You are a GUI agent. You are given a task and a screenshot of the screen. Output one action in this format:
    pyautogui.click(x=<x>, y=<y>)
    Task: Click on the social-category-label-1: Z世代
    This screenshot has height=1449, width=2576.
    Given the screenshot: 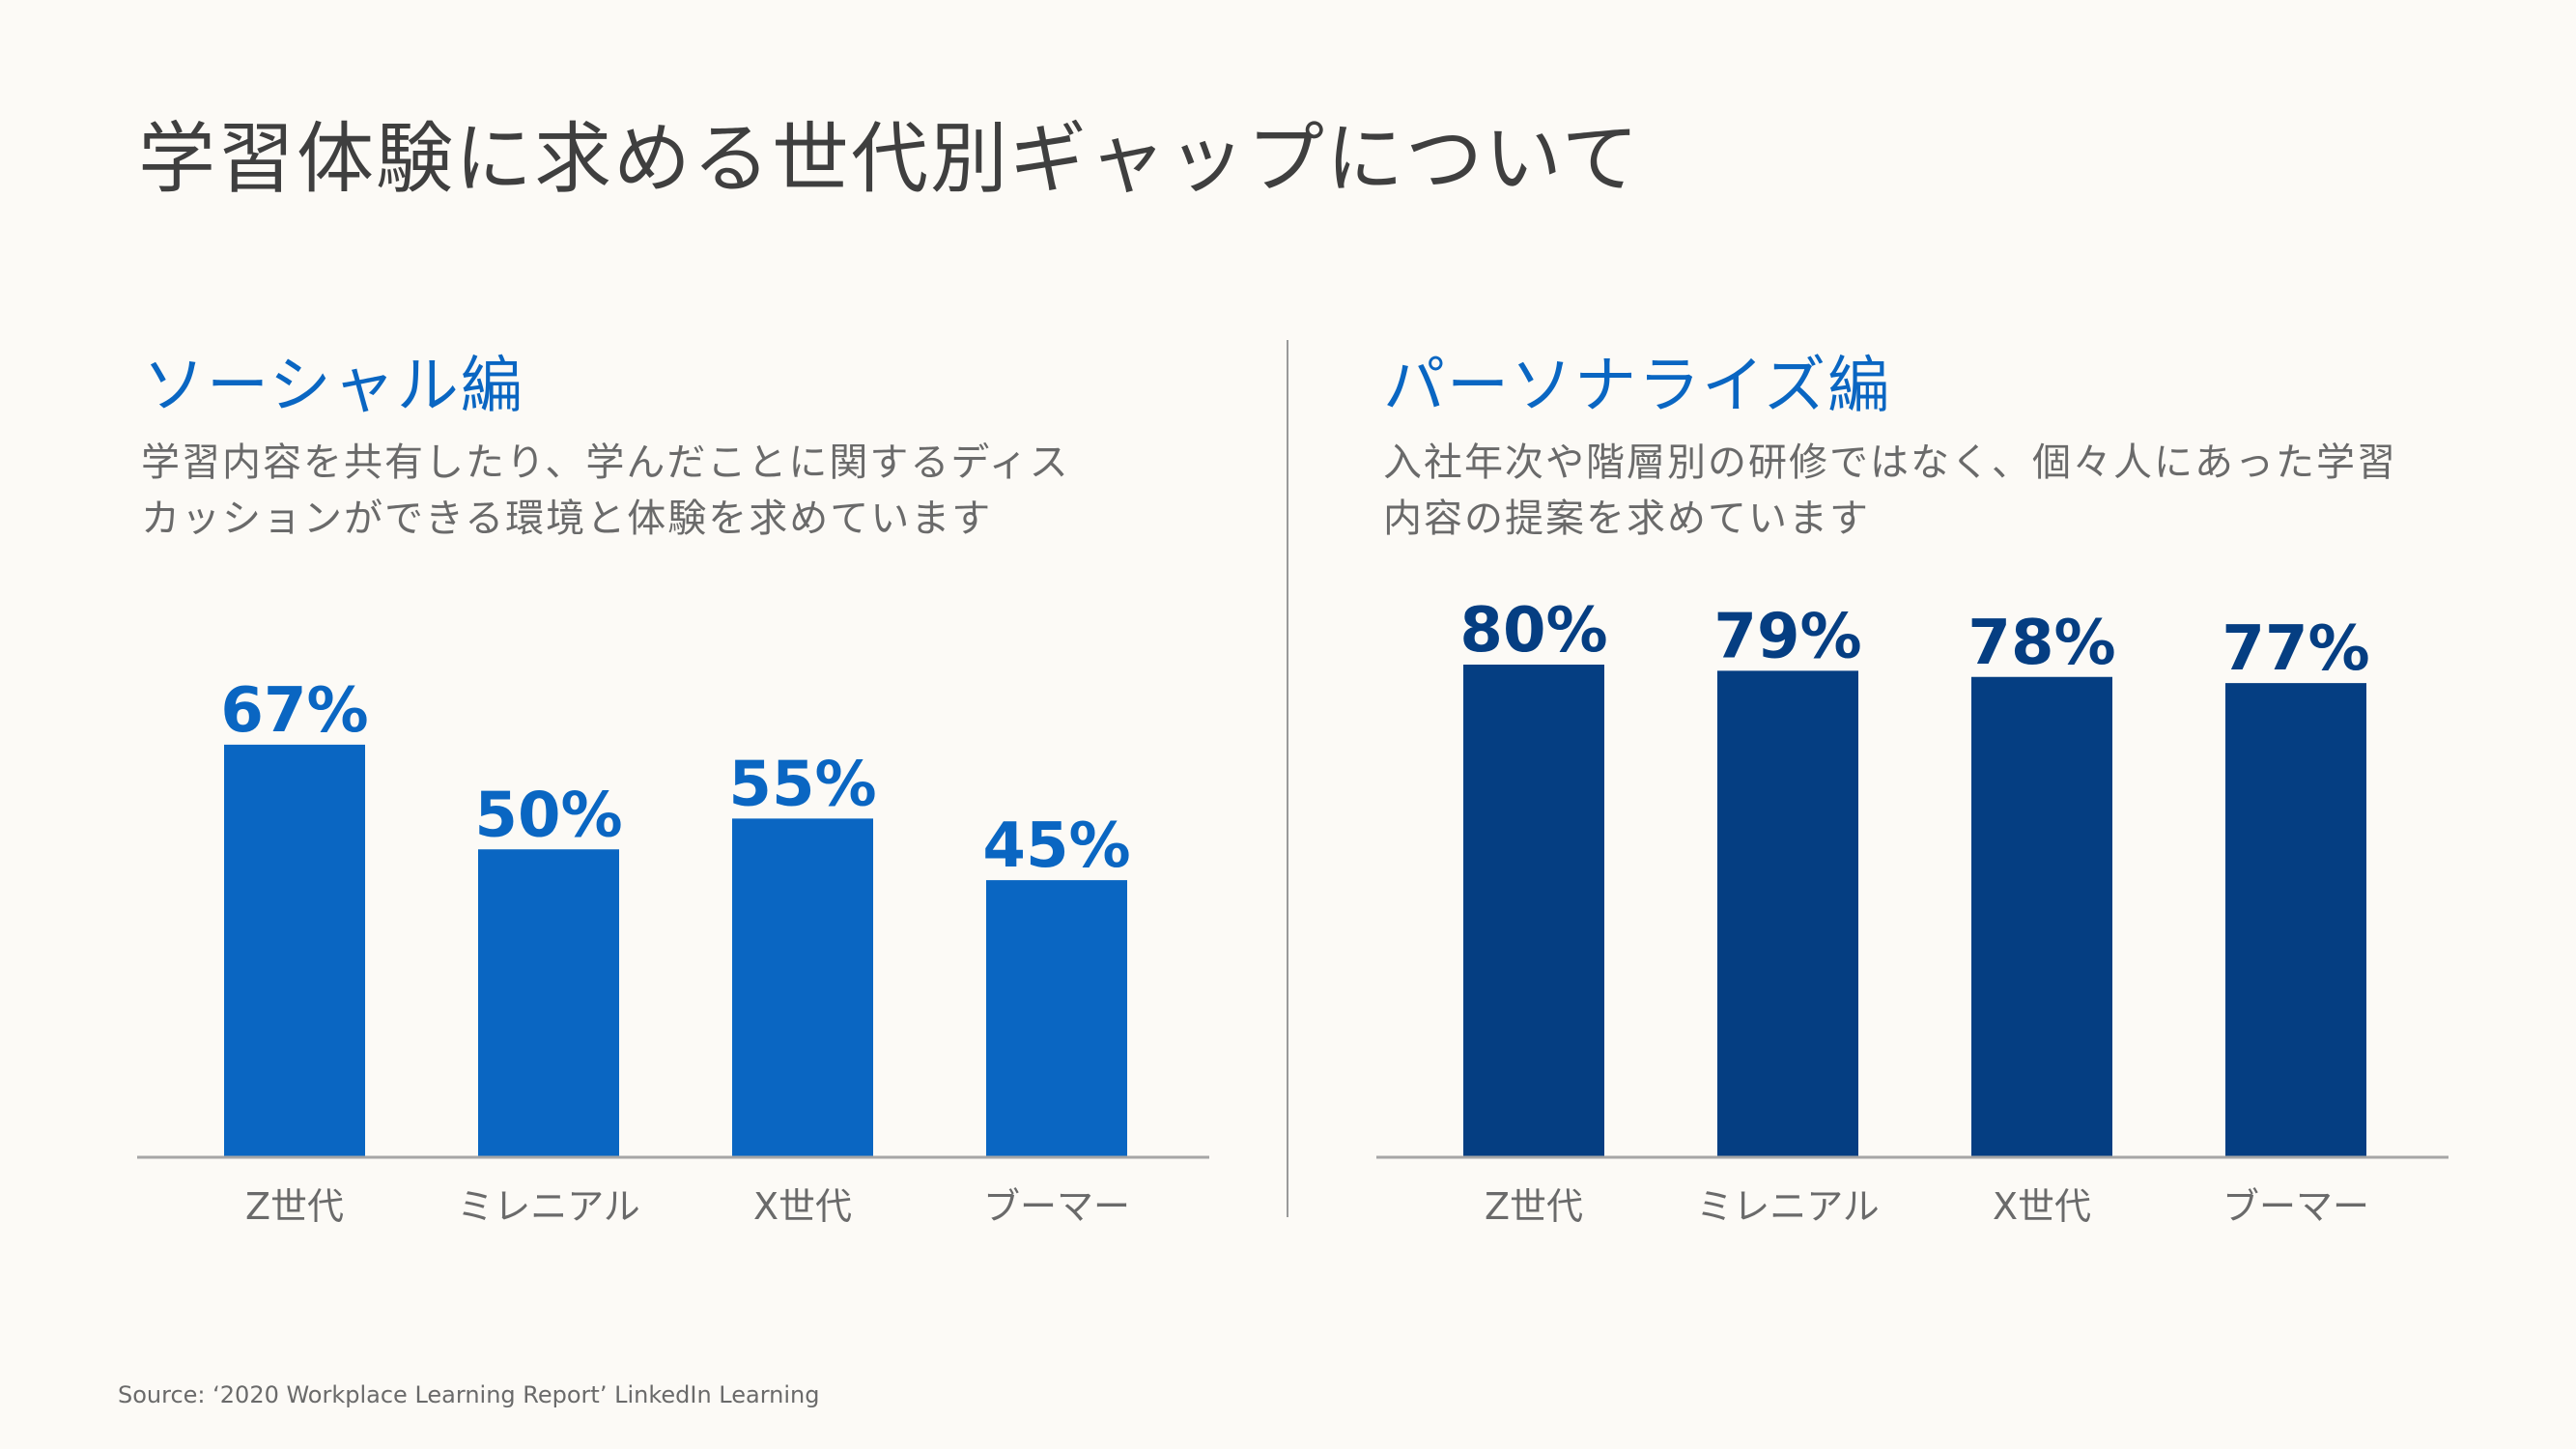 What is the action you would take?
    pyautogui.click(x=294, y=1206)
    